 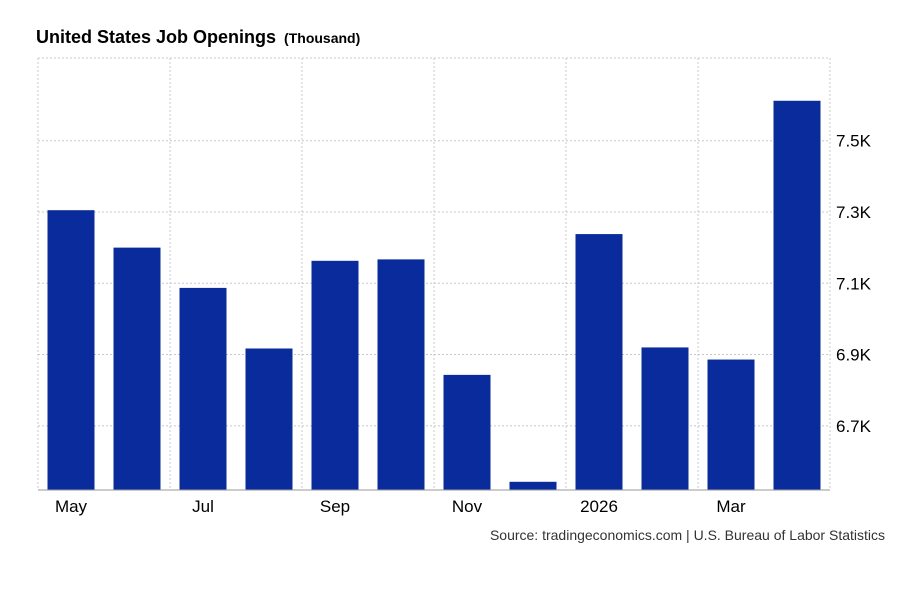 What do you see at coordinates (401, 374) in the screenshot?
I see `bar-oct` at bounding box center [401, 374].